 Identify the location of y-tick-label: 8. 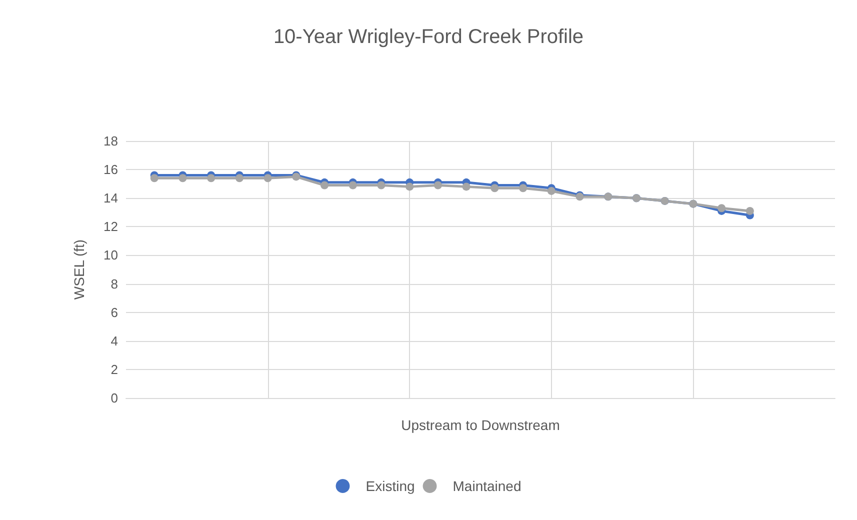
(114, 284).